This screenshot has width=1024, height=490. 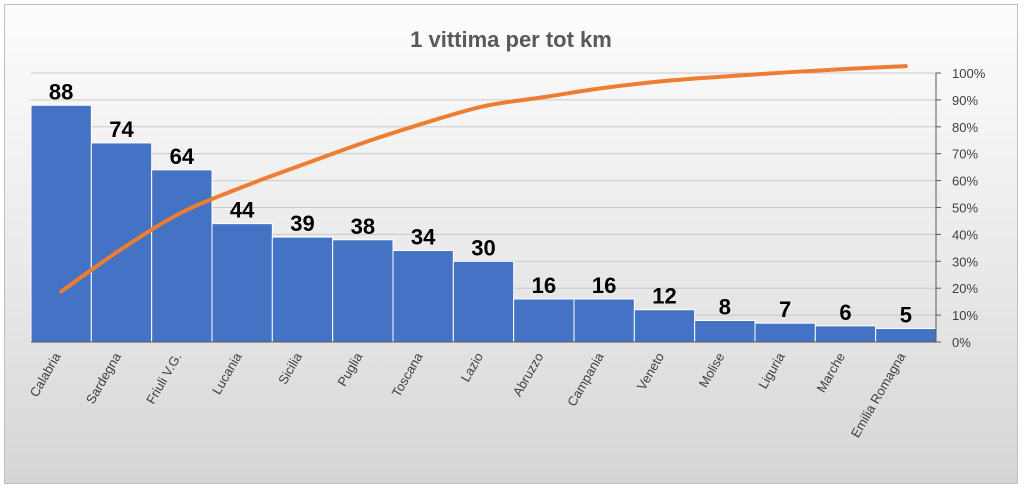 I want to click on right-axis-tick-label: 10%, so click(x=965, y=315).